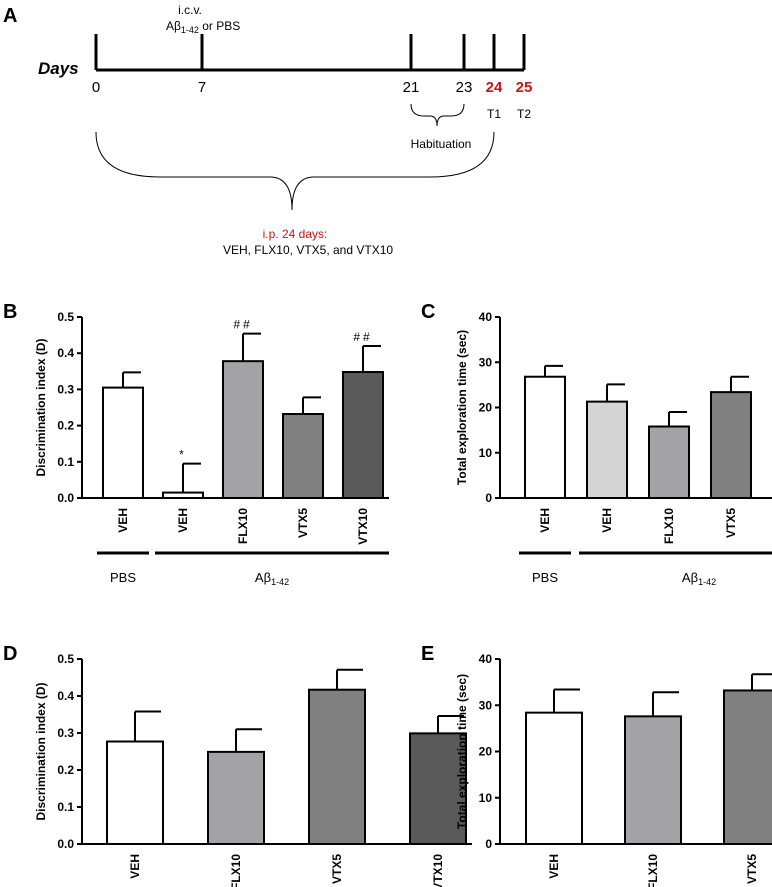  Describe the element at coordinates (363, 435) in the screenshot. I see `chart-b-bar-vtx10` at that location.